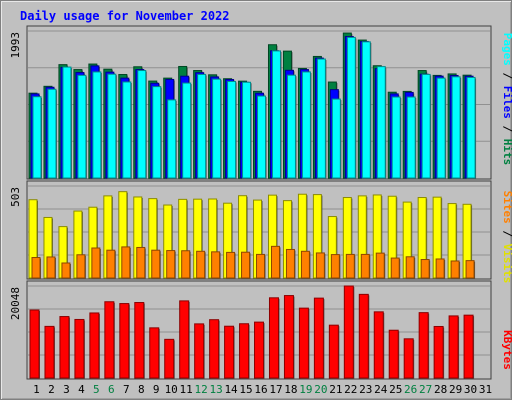 Image resolution: width=512 pixels, height=401 pixels. Describe the element at coordinates (506, 264) in the screenshot. I see `legend-visits: Visits` at that location.